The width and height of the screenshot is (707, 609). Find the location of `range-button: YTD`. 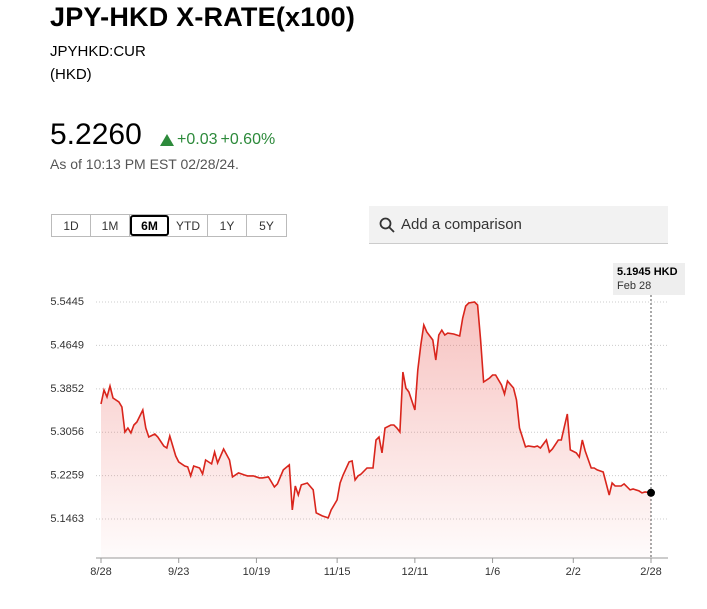

range-button: YTD is located at coordinates (188, 225).